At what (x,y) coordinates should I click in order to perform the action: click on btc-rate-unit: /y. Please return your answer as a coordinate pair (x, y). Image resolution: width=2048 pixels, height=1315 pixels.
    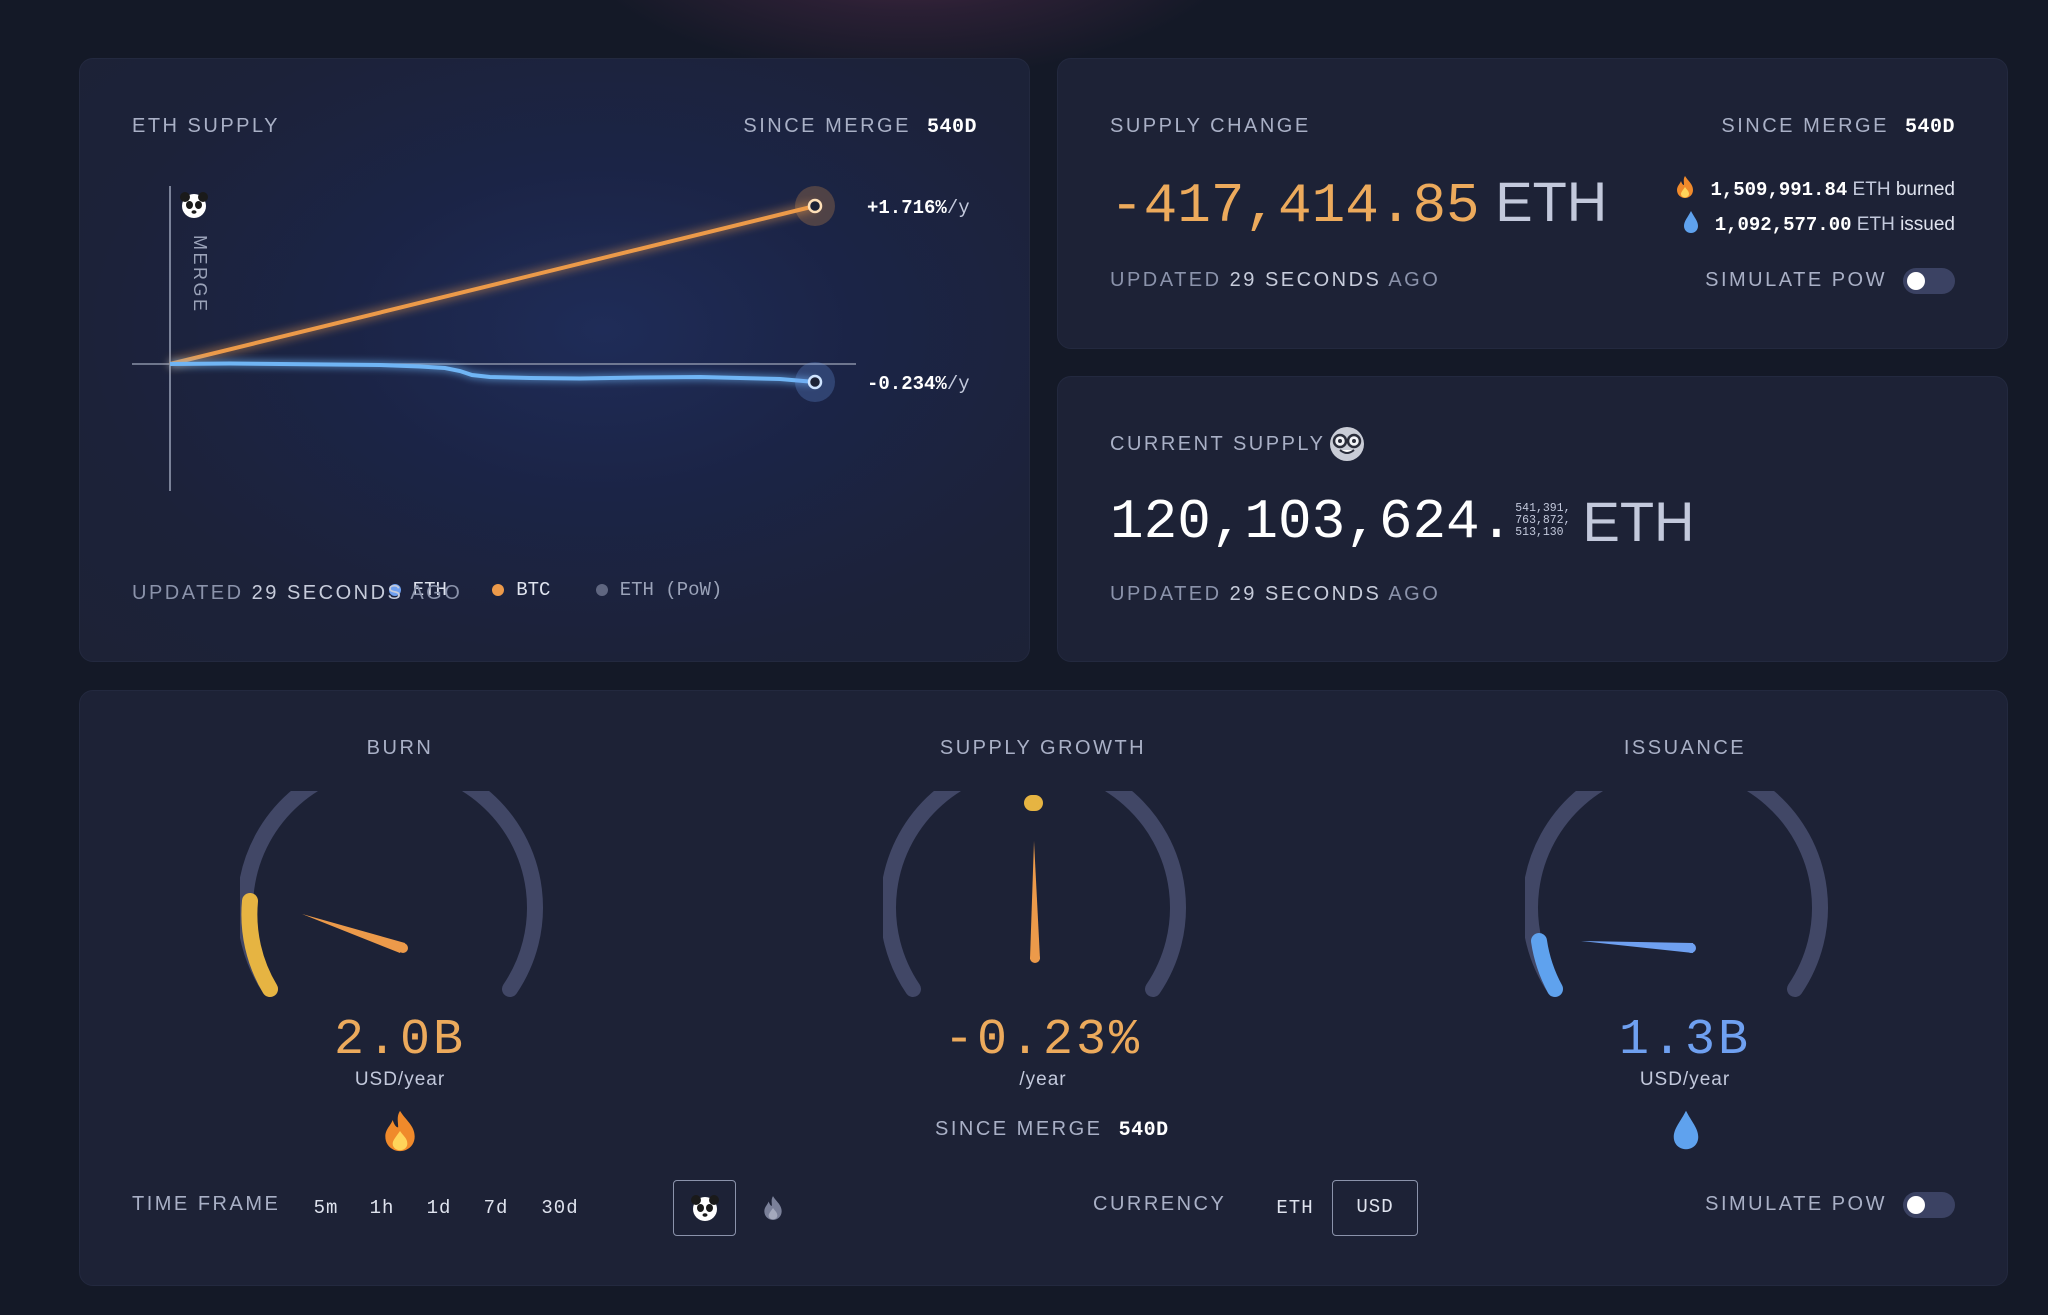
    Looking at the image, I should click on (958, 208).